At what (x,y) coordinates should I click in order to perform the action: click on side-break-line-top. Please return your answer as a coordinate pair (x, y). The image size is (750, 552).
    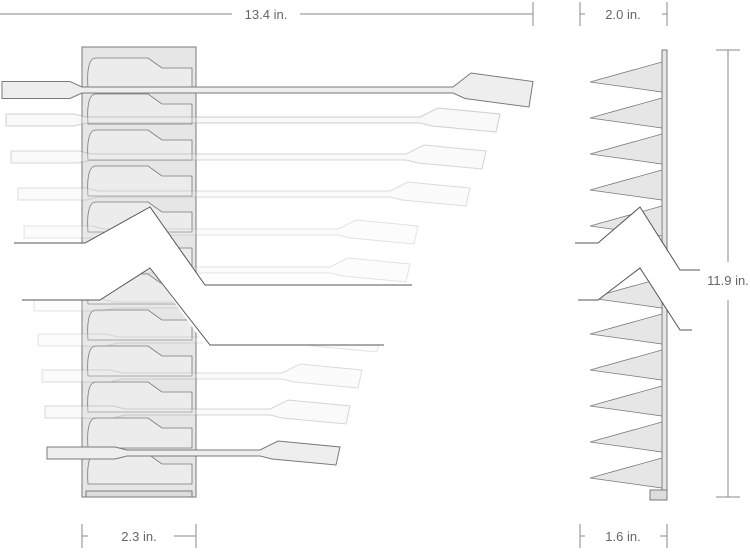
    Looking at the image, I should click on (637, 238).